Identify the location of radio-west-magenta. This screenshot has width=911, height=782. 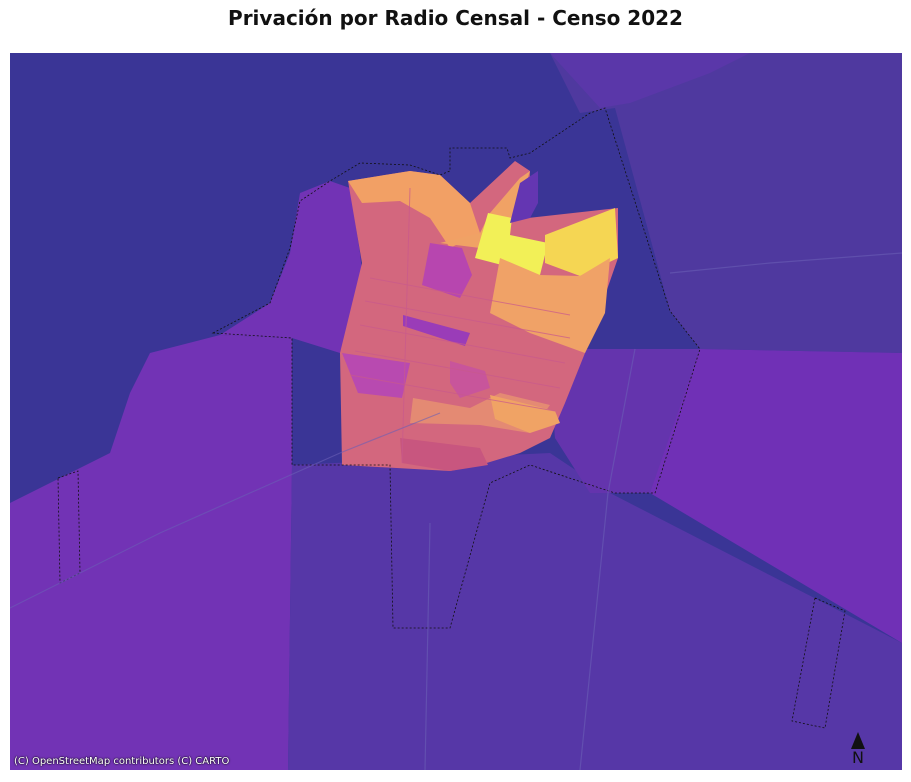
(376, 375).